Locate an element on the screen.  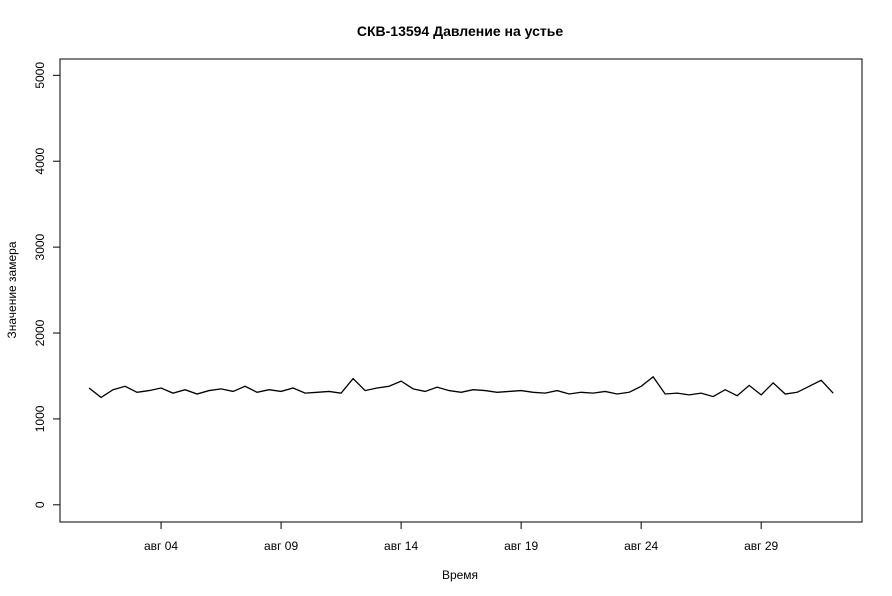
x-tick-label: авг 29 is located at coordinates (761, 546).